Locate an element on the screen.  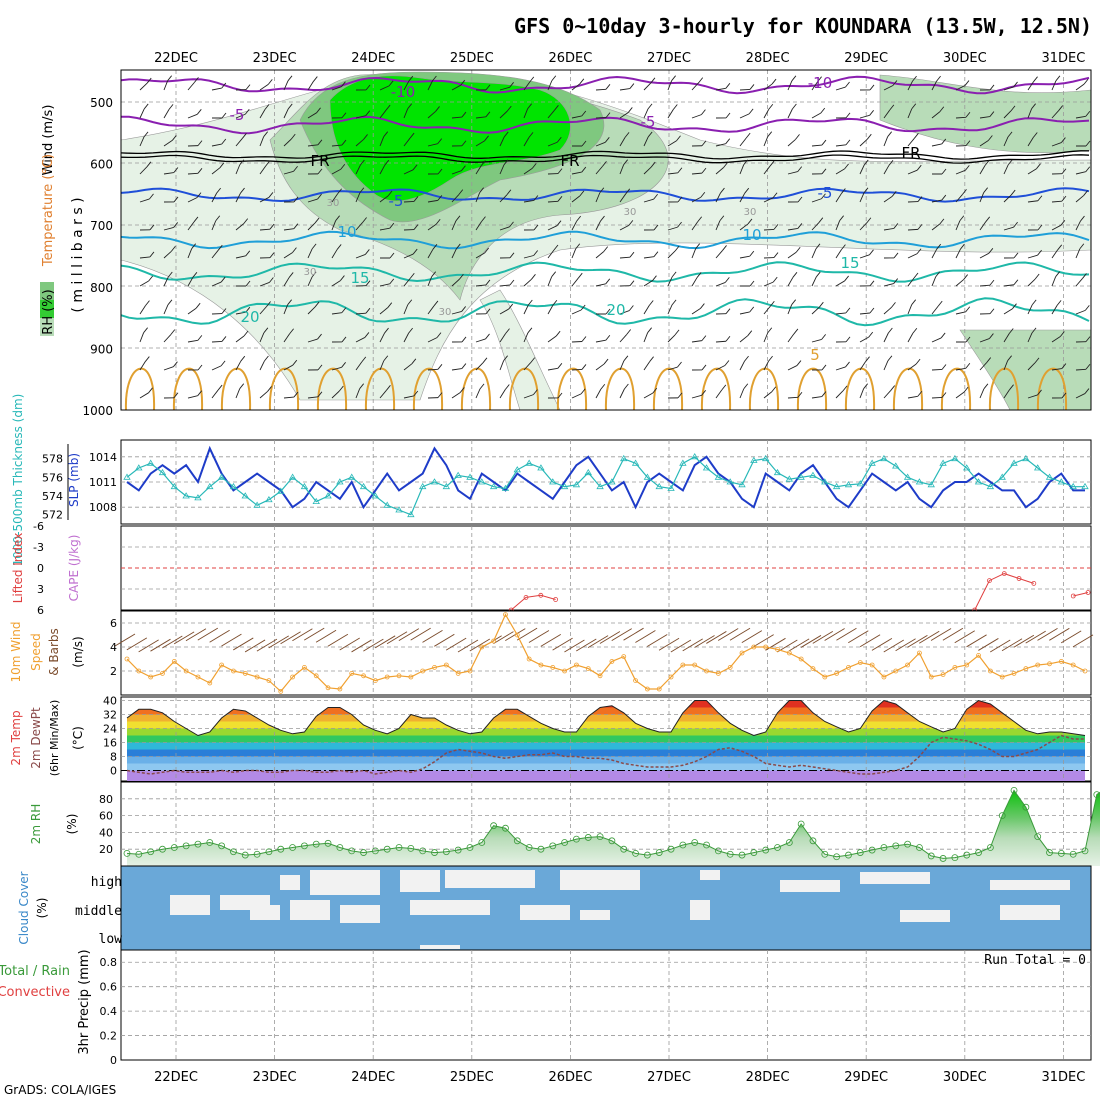
upper-ylabel-temp: Temperature (°C) is located at coordinates (48, 210).